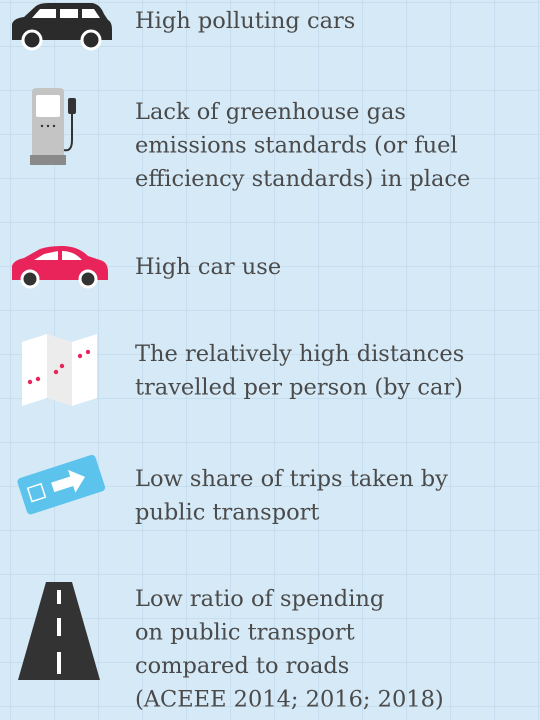  I want to click on item-text: efficiency standards) in place, so click(302, 179).